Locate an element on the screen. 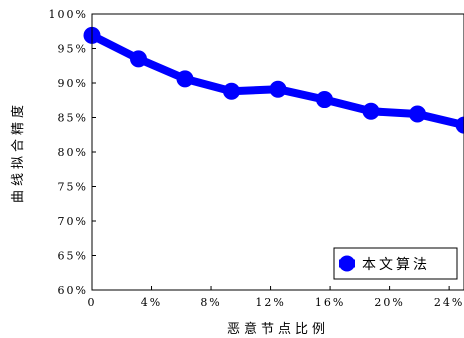 The width and height of the screenshot is (464, 338). y-tick-label: 95% is located at coordinates (73, 49).